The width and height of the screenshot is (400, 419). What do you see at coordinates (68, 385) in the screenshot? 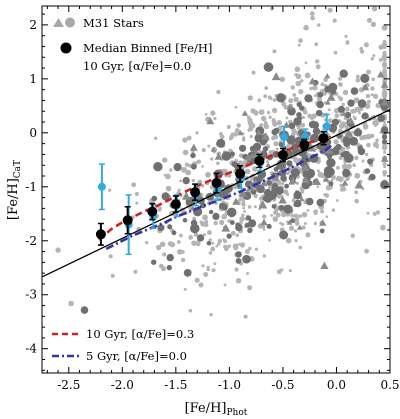
I see `x-tick-label: -2.5` at bounding box center [68, 385].